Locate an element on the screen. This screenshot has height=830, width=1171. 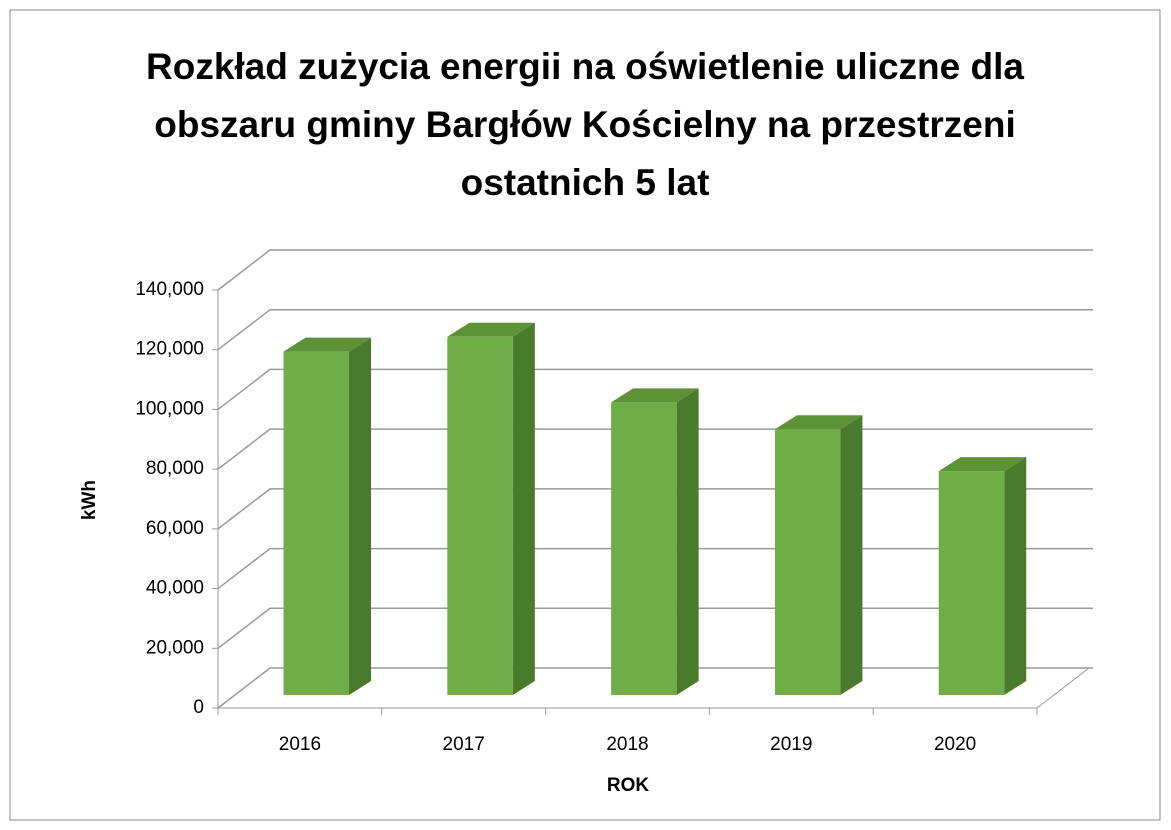
y-tick-label: 20,000 is located at coordinates (175, 647).